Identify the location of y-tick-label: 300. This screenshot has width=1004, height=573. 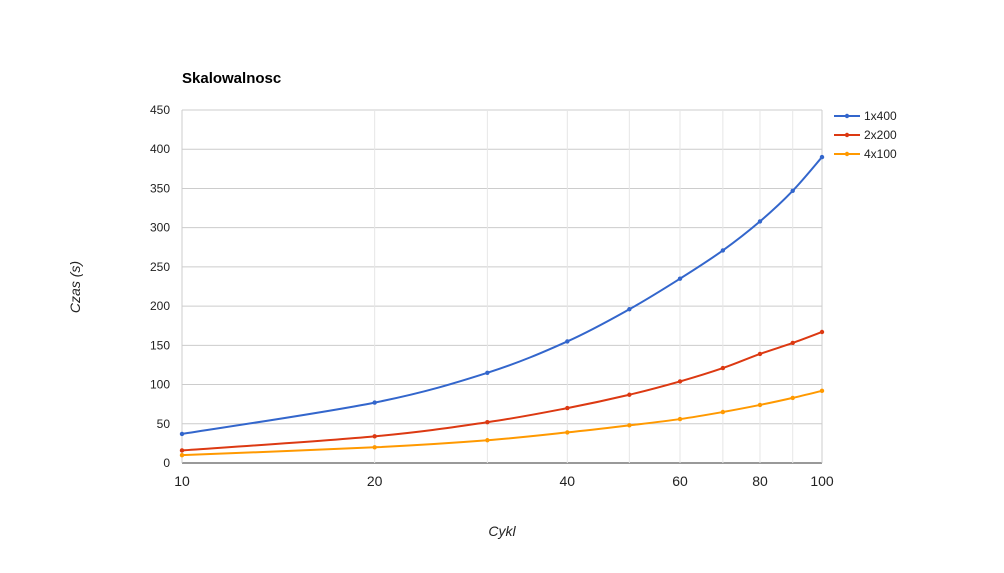
(160, 228).